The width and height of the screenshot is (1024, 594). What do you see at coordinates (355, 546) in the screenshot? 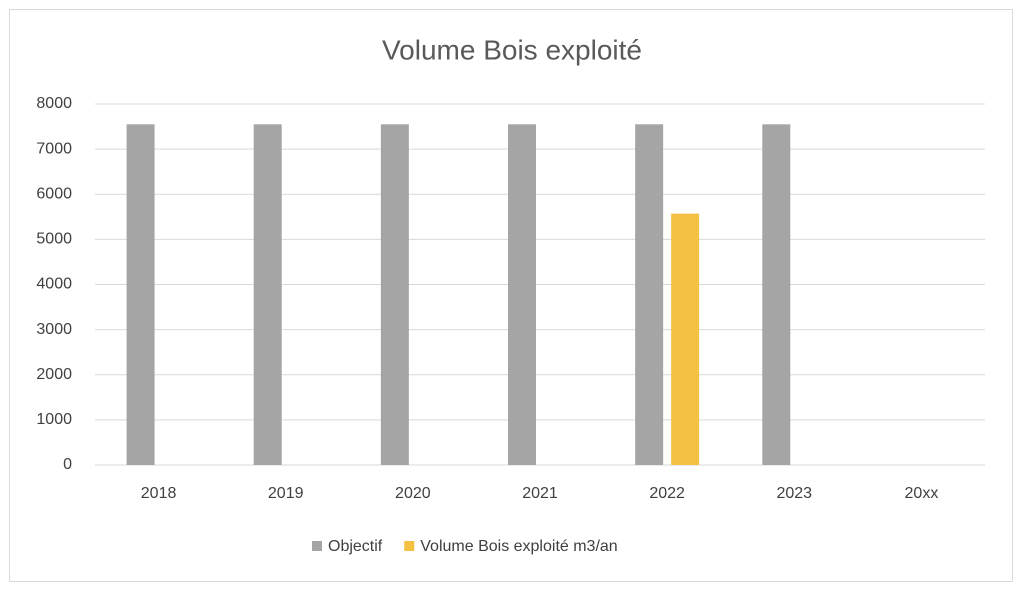
I see `legend-label: Objectif` at bounding box center [355, 546].